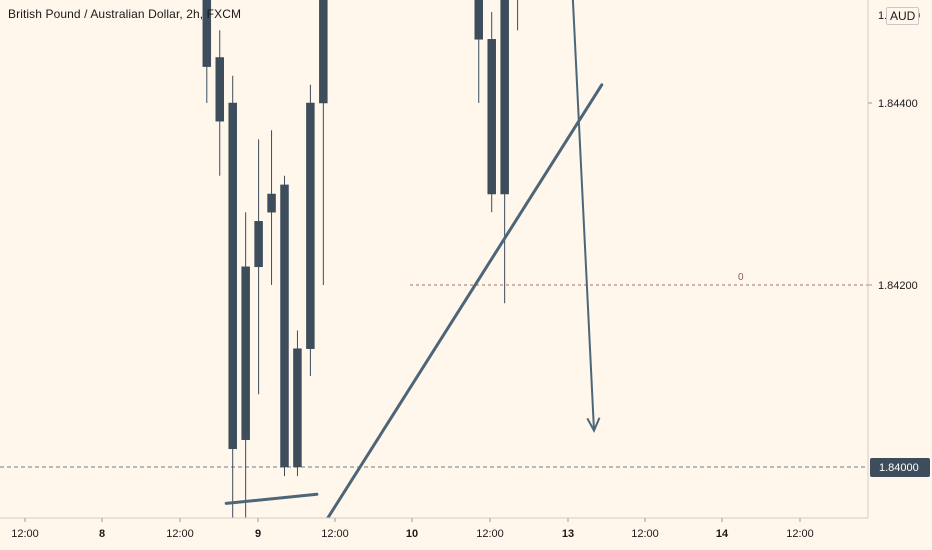 Image resolution: width=932 pixels, height=550 pixels. What do you see at coordinates (258, 534) in the screenshot?
I see `time-tick-label: 9` at bounding box center [258, 534].